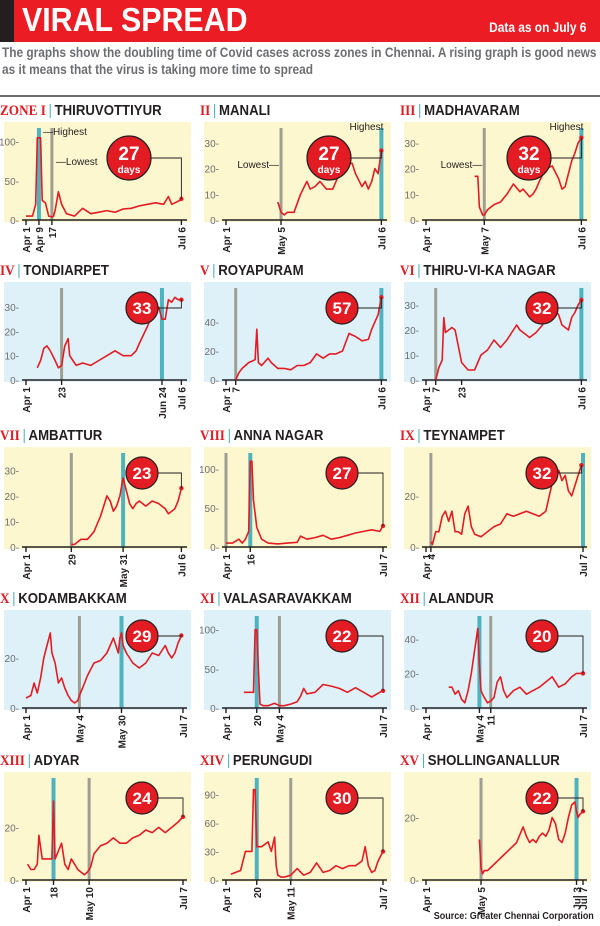 This screenshot has height=926, width=600. Describe the element at coordinates (212, 852) in the screenshot. I see `y-tick-label: 30-` at that location.